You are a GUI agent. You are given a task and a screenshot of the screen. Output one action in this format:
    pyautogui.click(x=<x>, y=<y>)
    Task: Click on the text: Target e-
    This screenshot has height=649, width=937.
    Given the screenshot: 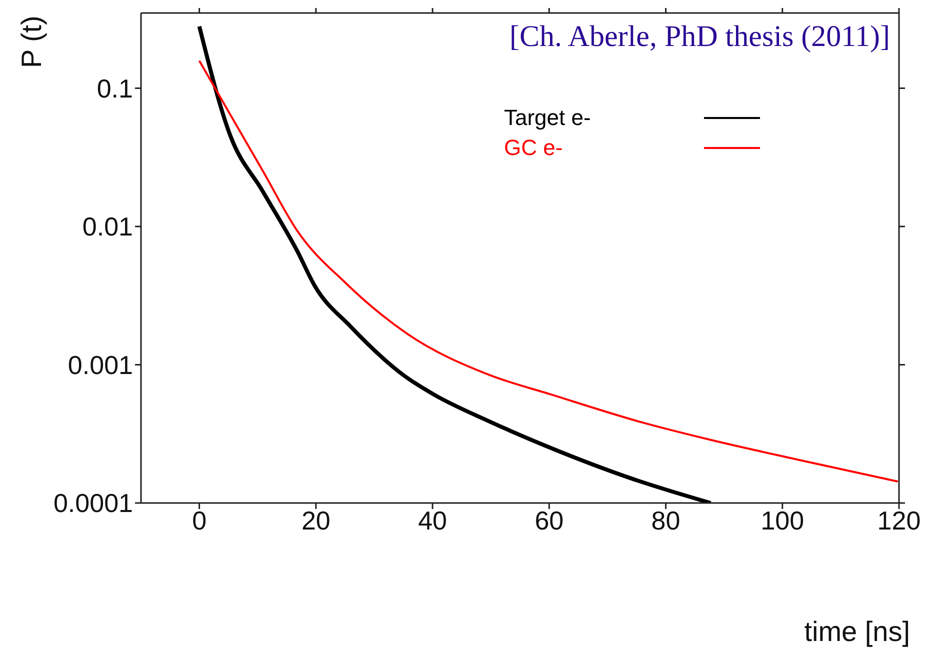 What is the action you would take?
    pyautogui.click(x=548, y=118)
    